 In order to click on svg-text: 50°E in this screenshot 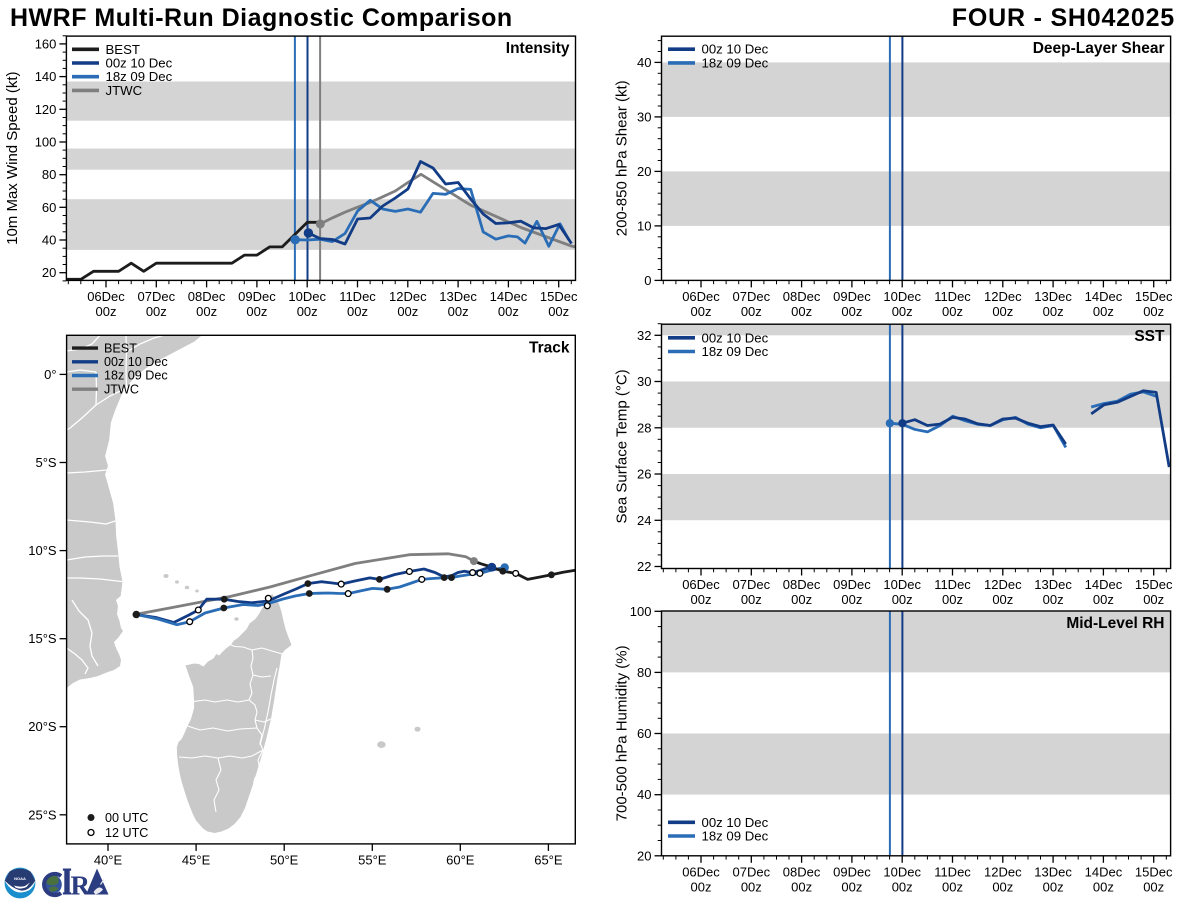, I will do `click(284, 859)`.